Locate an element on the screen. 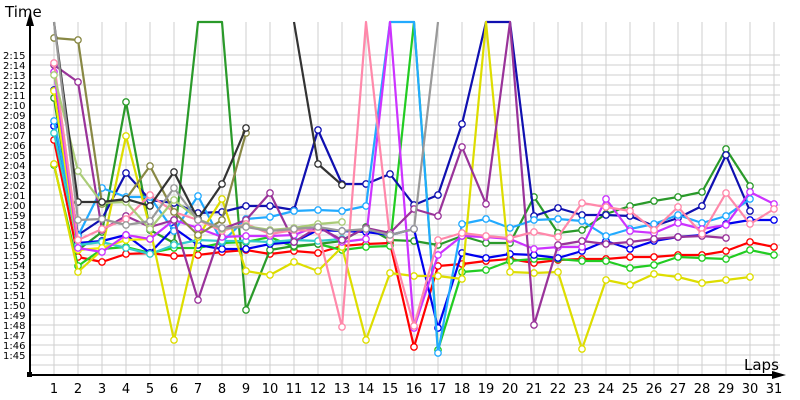 The width and height of the screenshot is (800, 400). y-tick-label: 1:48 is located at coordinates (14, 326).